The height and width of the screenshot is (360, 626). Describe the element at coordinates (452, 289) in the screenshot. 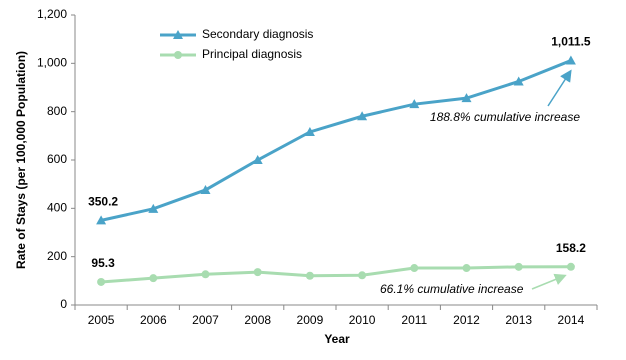

I see `annotation: 66.1% cumulative increase` at that location.